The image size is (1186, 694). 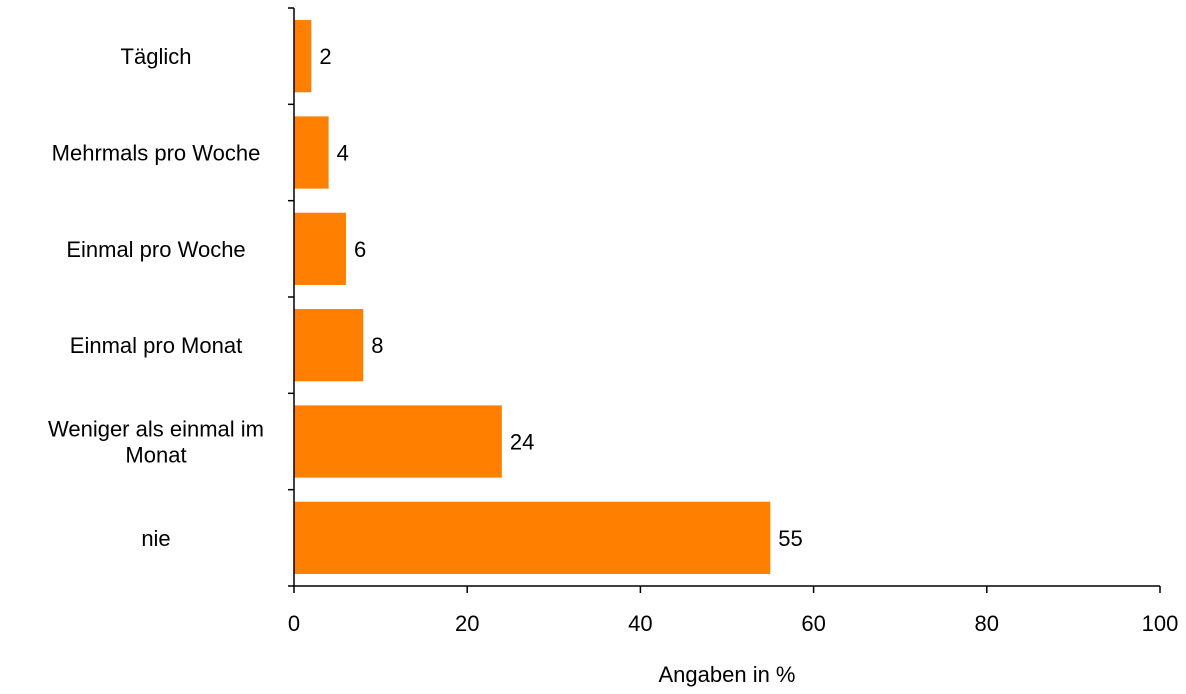 I want to click on category-label-line: Monat, so click(x=155, y=455).